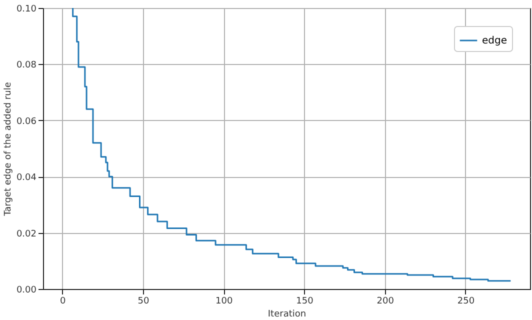 Image resolution: width=532 pixels, height=320 pixels. What do you see at coordinates (26, 234) in the screenshot?
I see `y-tick-label: 0.02` at bounding box center [26, 234].